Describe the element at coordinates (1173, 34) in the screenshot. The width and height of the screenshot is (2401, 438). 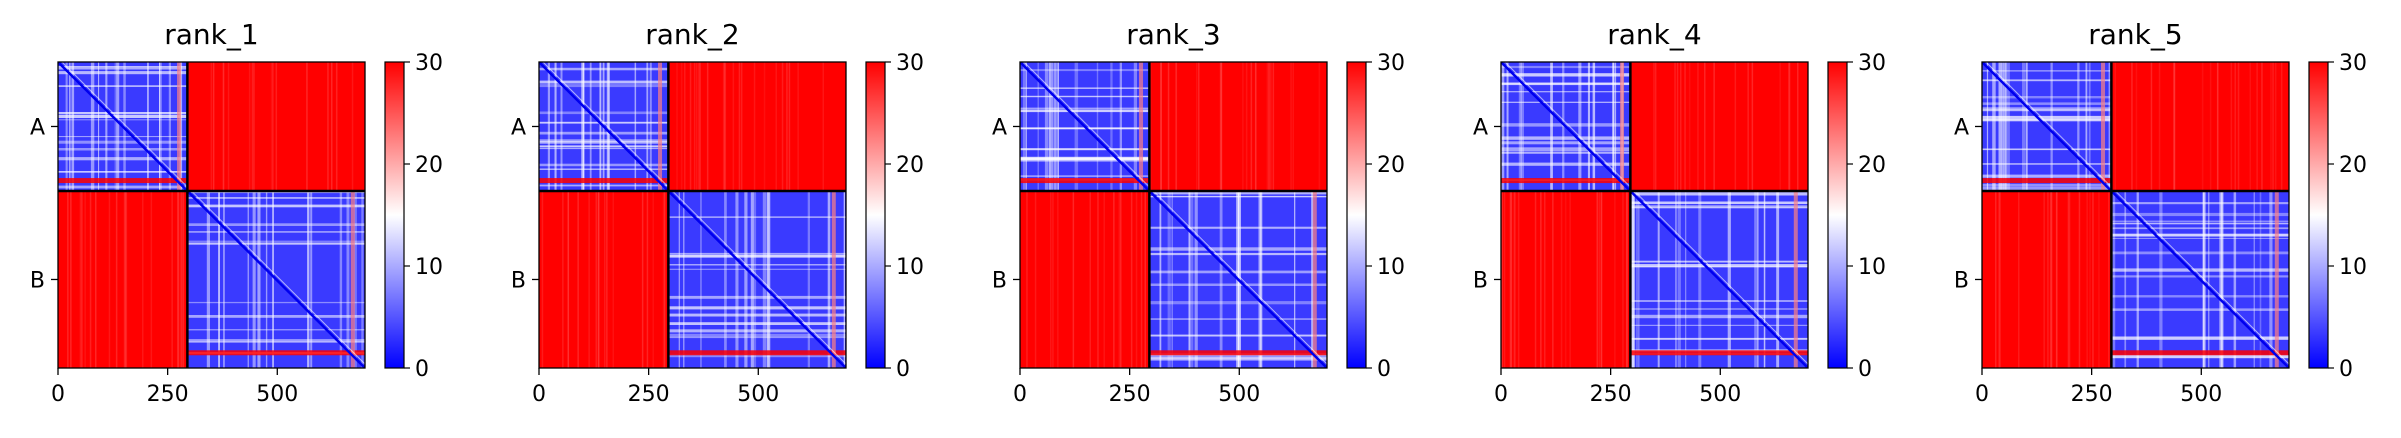
I see `panel-title: rank_3` at that location.